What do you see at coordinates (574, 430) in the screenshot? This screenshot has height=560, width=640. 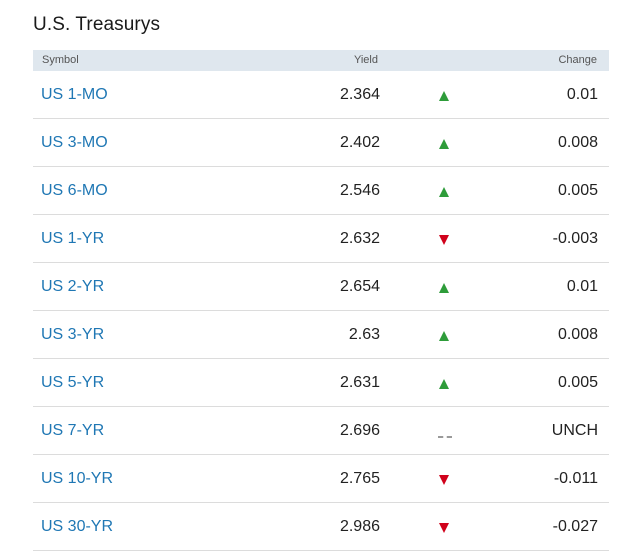 I see `change-value: UNCH` at bounding box center [574, 430].